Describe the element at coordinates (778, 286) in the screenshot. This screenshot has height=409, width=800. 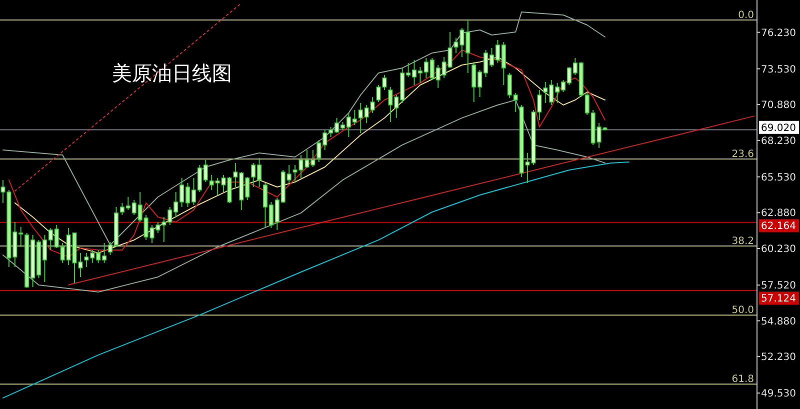
I see `y-tick-label: 57.520` at that location.